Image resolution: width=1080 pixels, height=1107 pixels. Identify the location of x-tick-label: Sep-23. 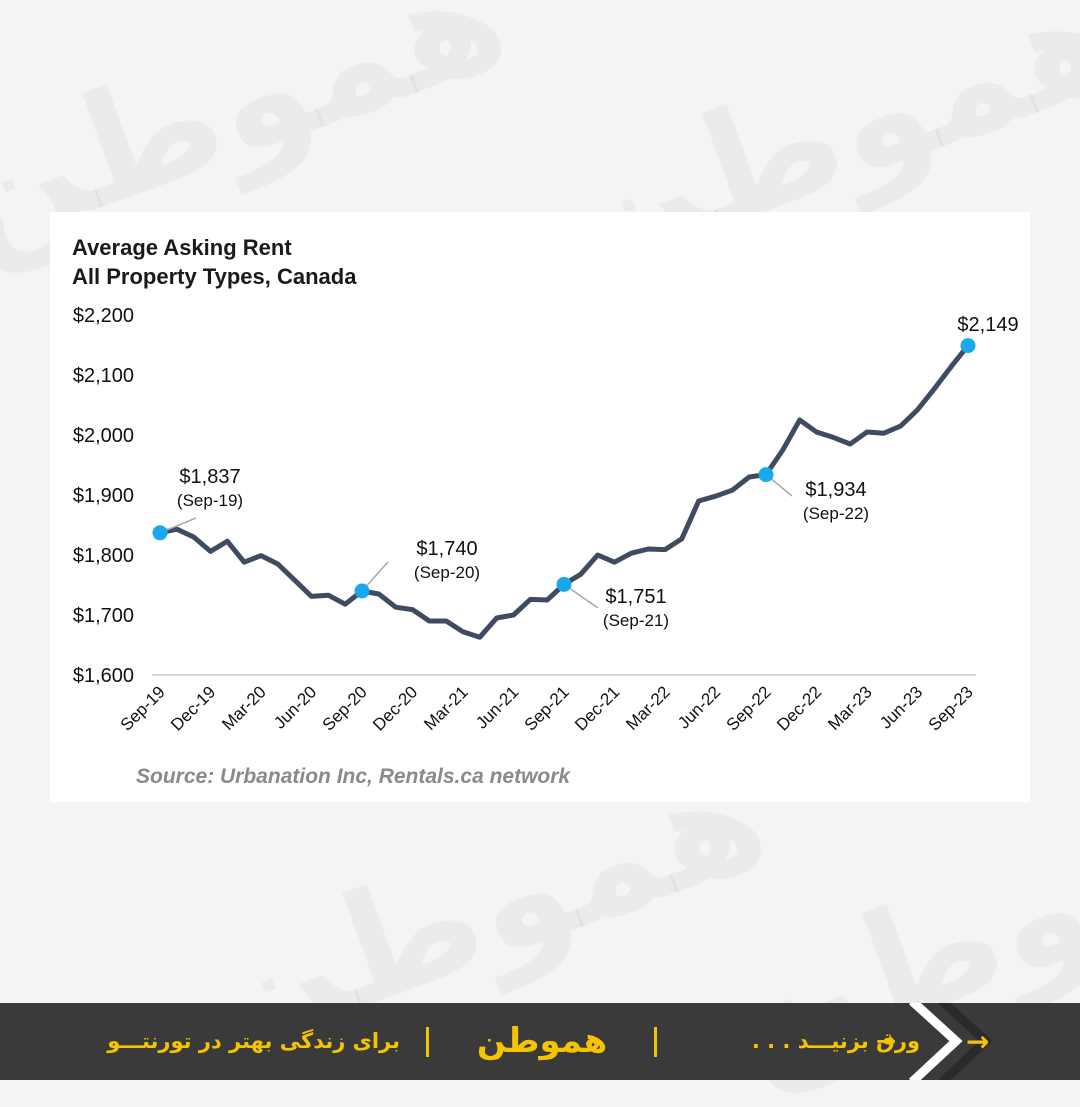
(951, 708).